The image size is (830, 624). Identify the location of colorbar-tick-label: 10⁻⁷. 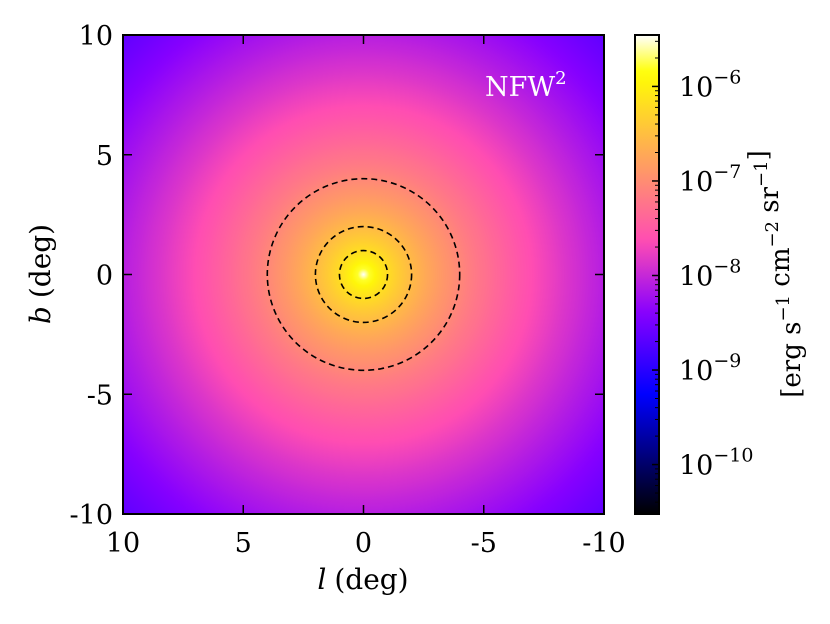
(710, 179).